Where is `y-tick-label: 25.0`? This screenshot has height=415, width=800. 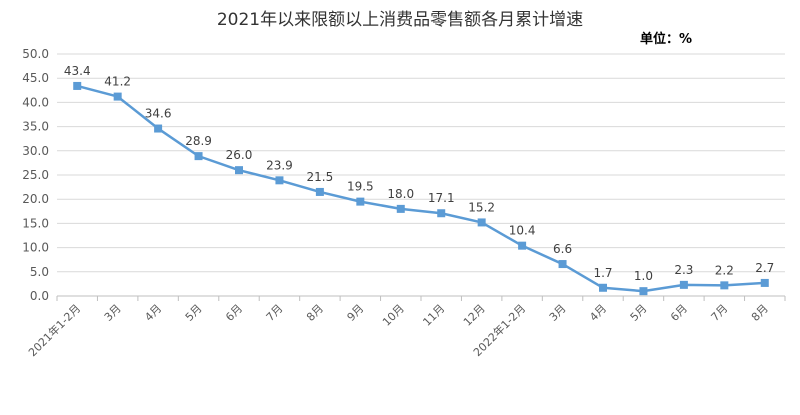 y-tick-label: 25.0 is located at coordinates (35, 175).